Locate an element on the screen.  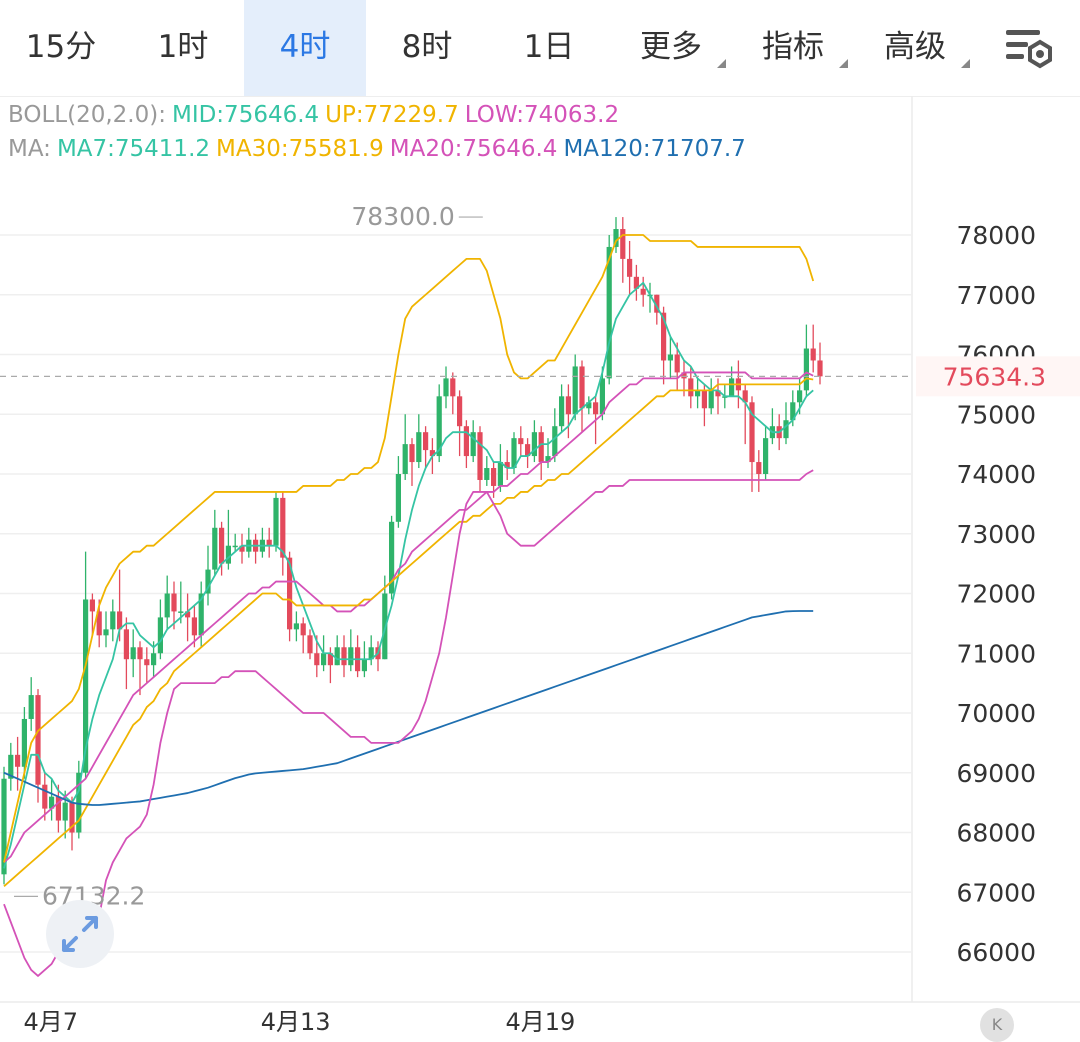
x-tick-label: 4月19 is located at coordinates (540, 1020).